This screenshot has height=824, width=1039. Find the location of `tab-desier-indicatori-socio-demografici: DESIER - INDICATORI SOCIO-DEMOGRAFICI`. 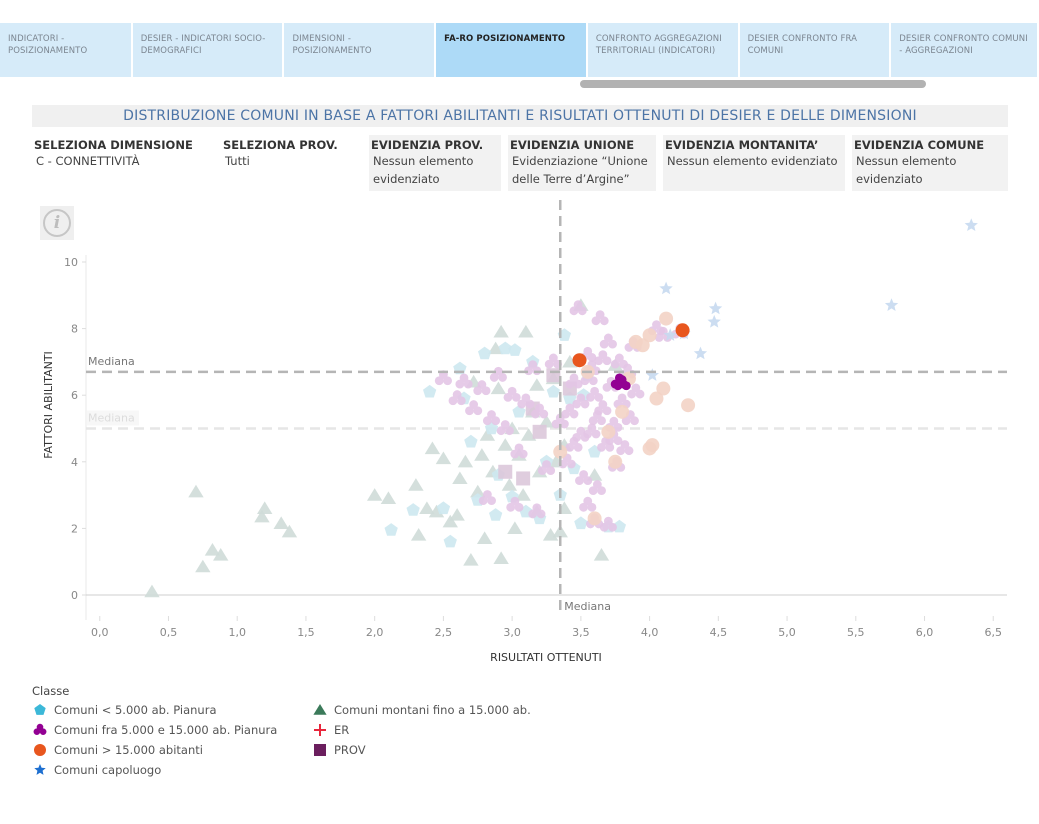

tab-desier-indicatori-socio-demografici: DESIER - INDICATORI SOCIO-DEMOGRAFICI is located at coordinates (207, 50).